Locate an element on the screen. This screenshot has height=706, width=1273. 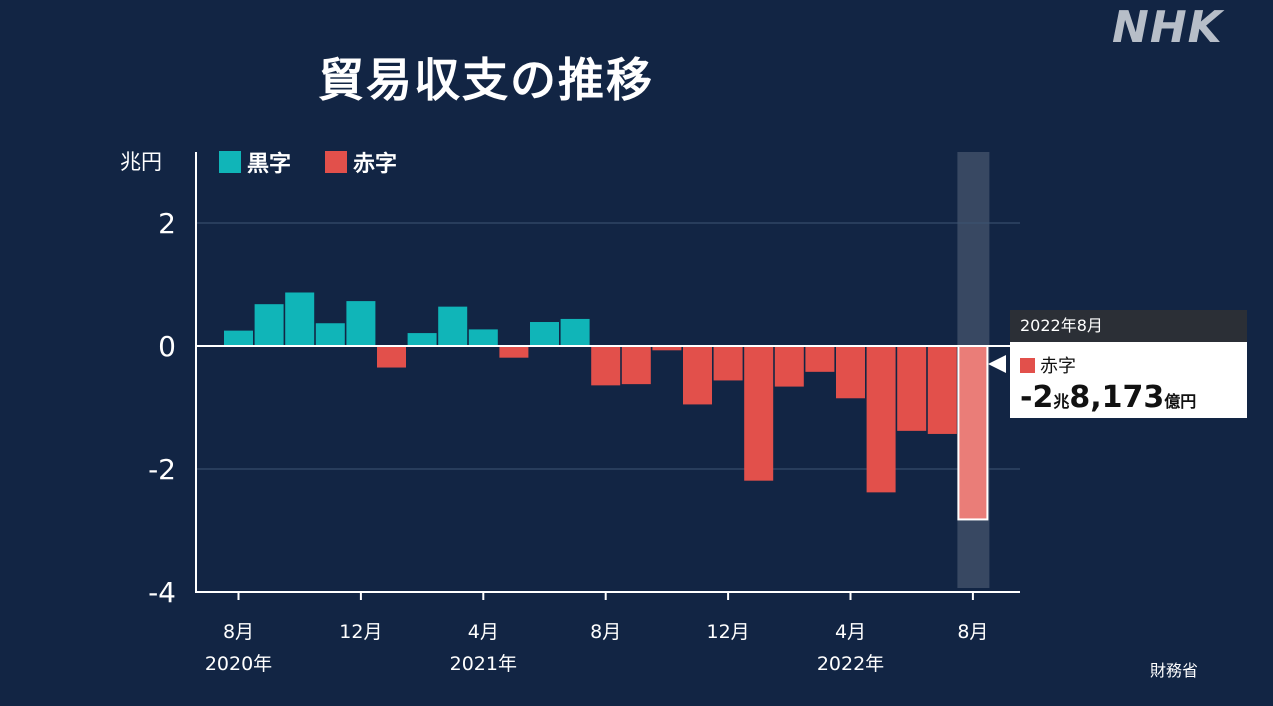
x-tick-label-year: 2022年 is located at coordinates (850, 664).